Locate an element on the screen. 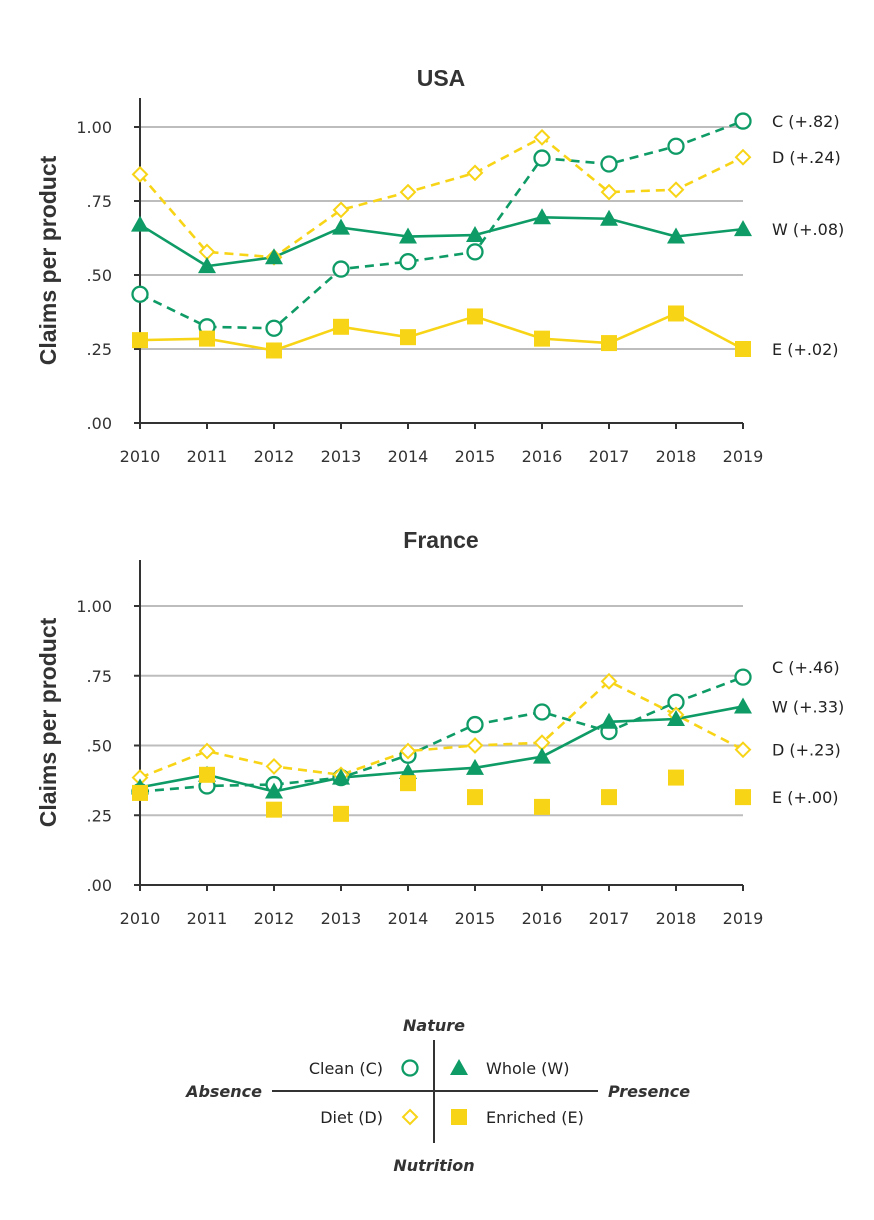 The image size is (874, 1220). point-C-2010 is located at coordinates (140, 294).